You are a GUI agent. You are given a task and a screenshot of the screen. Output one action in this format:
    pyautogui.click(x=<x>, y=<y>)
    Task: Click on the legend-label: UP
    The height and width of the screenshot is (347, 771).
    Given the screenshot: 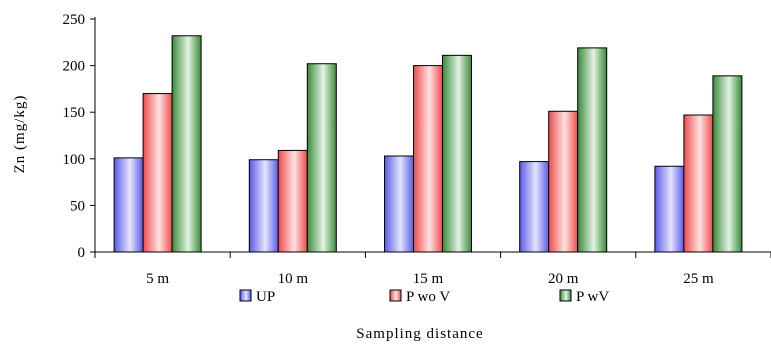 What is the action you would take?
    pyautogui.click(x=265, y=297)
    